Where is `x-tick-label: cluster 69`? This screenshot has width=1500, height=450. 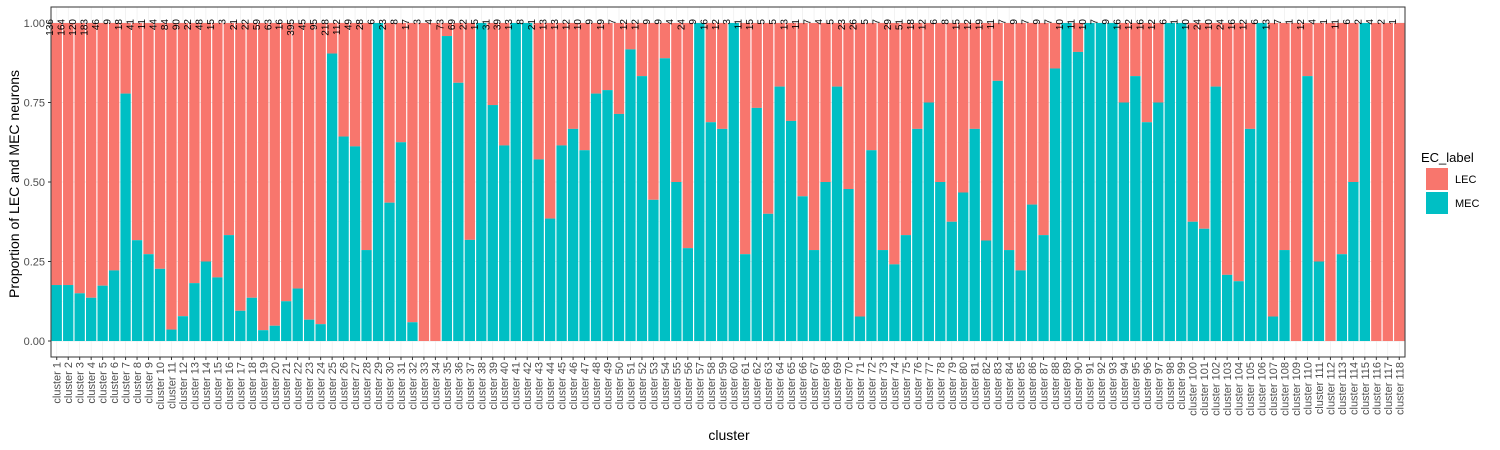
x-tick-label: cluster 69 is located at coordinates (838, 386).